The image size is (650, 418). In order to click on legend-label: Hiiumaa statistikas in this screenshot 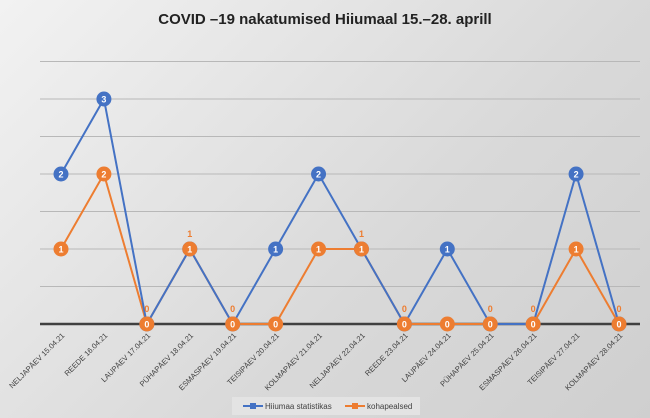, I will do `click(298, 406)`.